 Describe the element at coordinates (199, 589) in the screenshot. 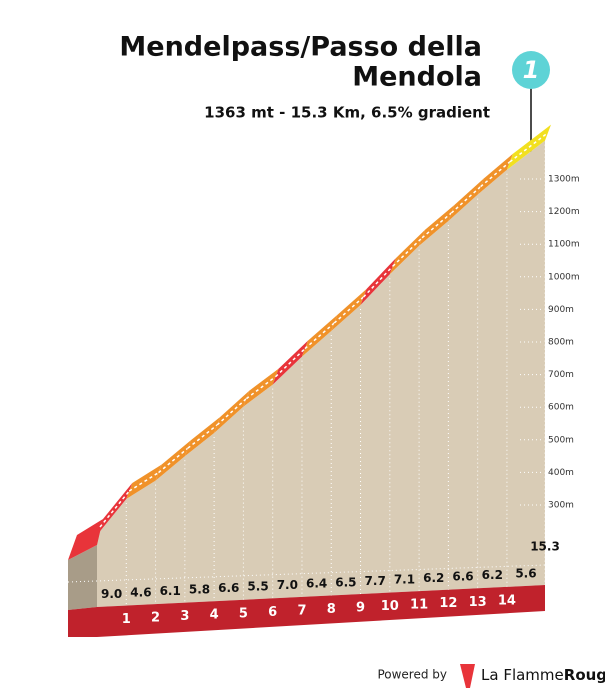

I see `gradient-label: 5.8` at that location.